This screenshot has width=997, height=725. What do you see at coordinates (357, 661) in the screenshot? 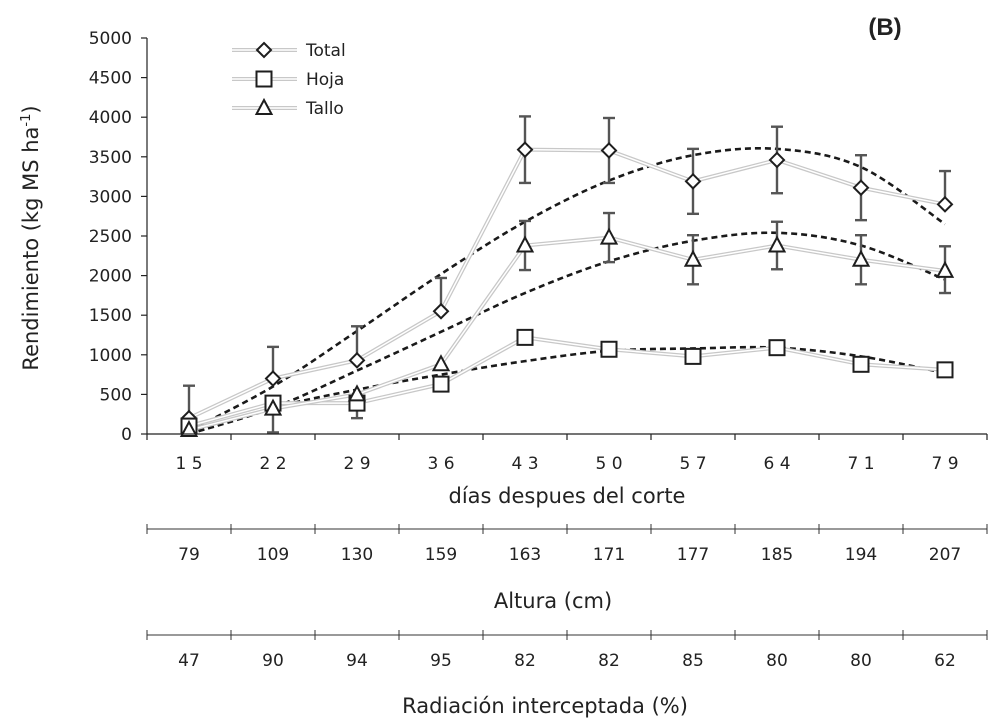
I see `radiacion-value: 94` at bounding box center [357, 661].